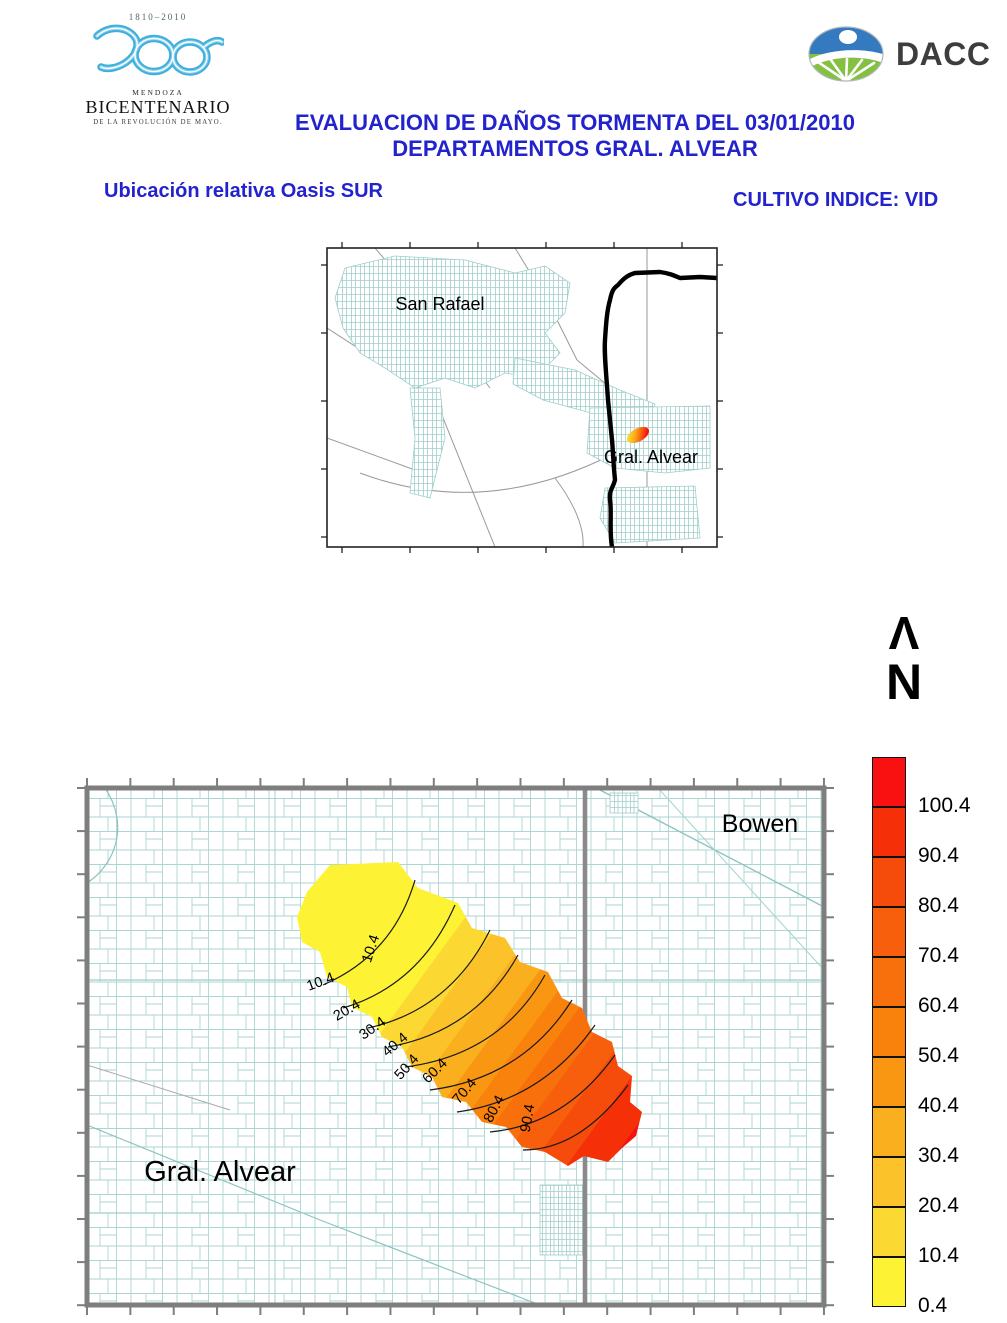 The height and width of the screenshot is (1323, 1007). What do you see at coordinates (158, 17) in the screenshot?
I see `bicentenario-years: 1810–2010` at bounding box center [158, 17].